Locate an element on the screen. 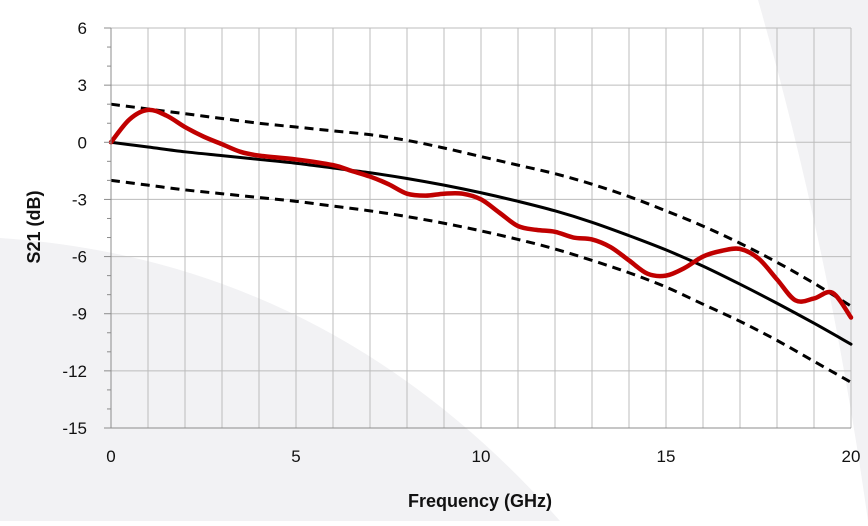 Image resolution: width=868 pixels, height=526 pixels. y-tick-label: -9 is located at coordinates (79, 314).